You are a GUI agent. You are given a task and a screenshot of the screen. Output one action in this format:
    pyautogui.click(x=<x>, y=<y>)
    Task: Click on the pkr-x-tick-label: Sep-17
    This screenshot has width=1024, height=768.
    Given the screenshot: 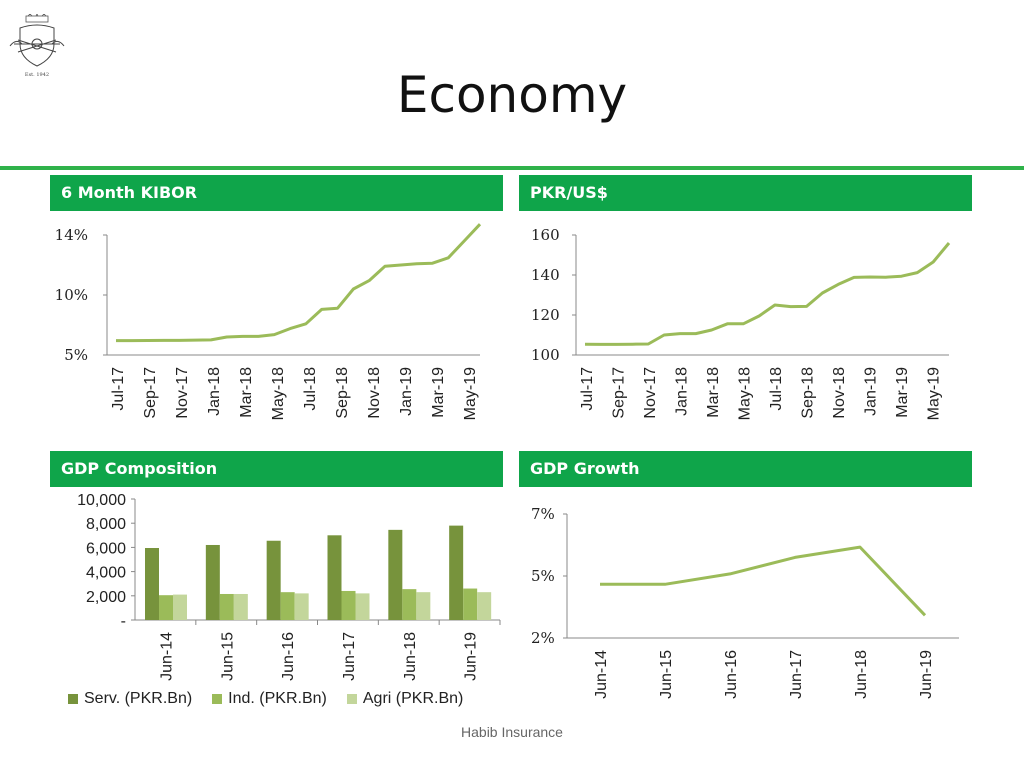 What is the action you would take?
    pyautogui.click(x=619, y=393)
    